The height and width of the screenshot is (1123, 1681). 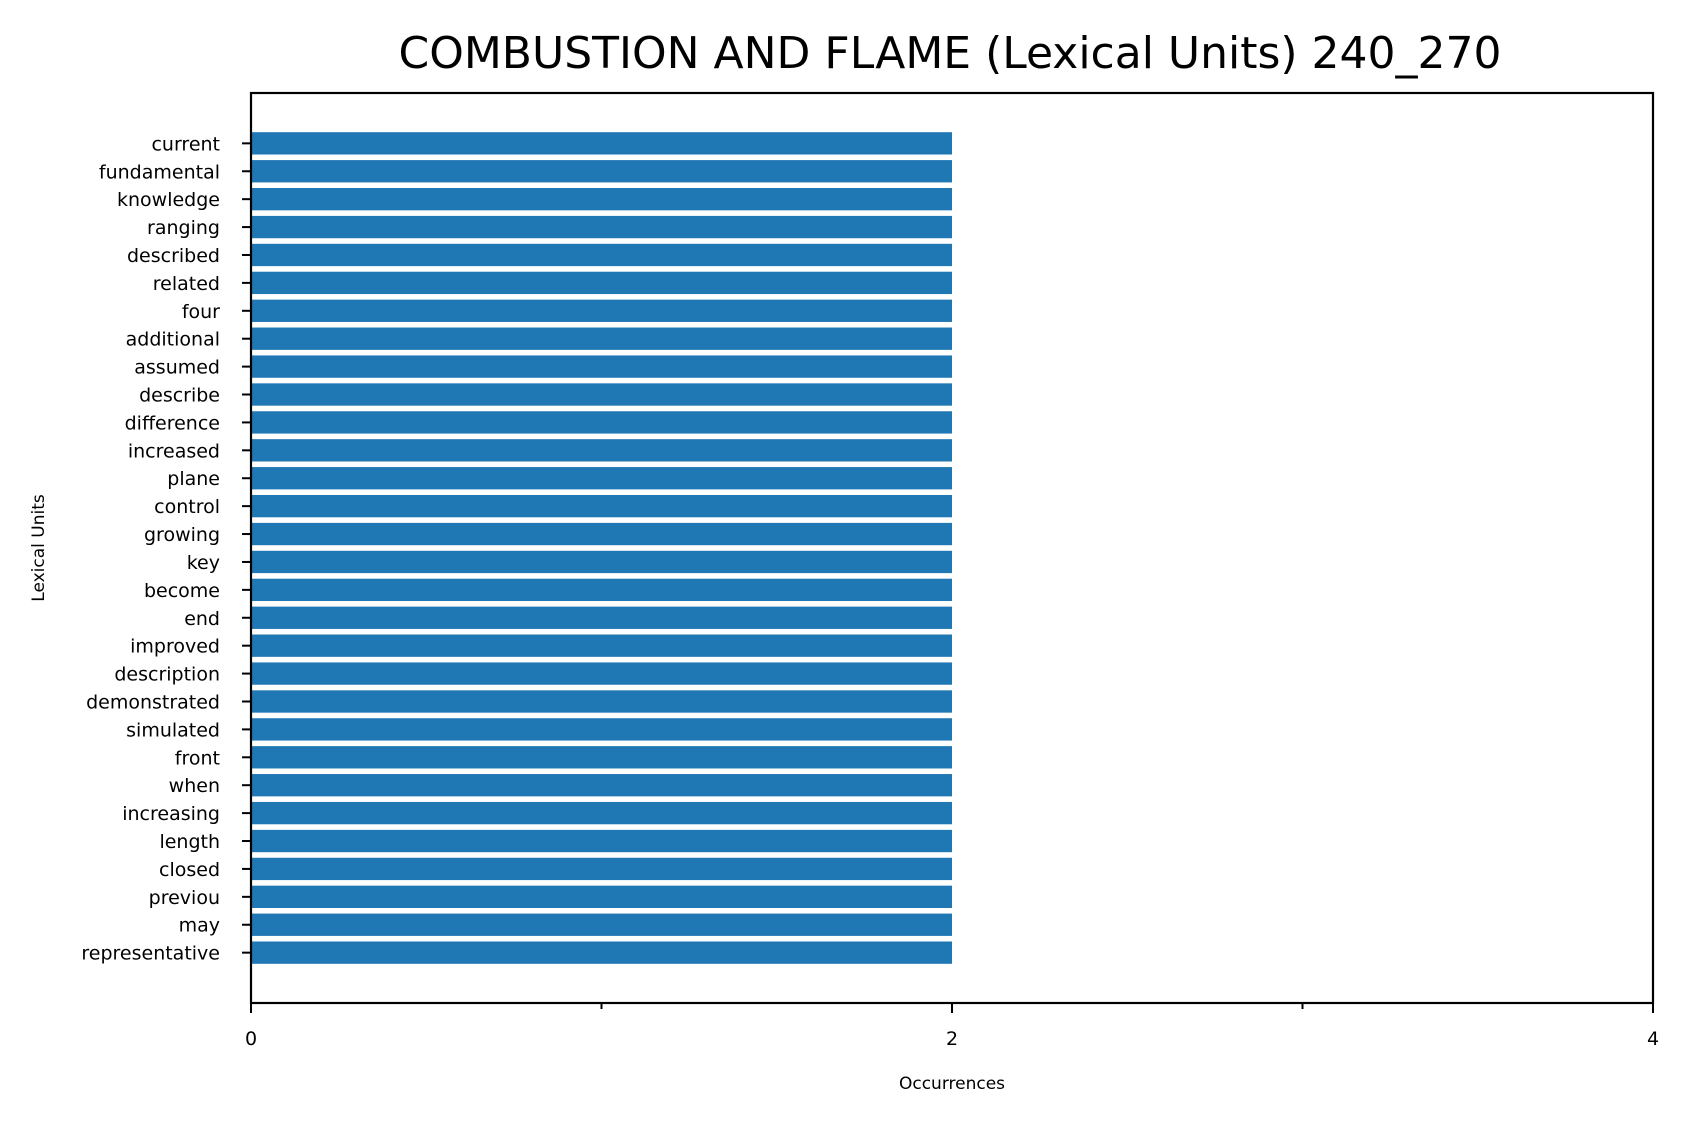 I want to click on y-tick-label: front, so click(x=197, y=758).